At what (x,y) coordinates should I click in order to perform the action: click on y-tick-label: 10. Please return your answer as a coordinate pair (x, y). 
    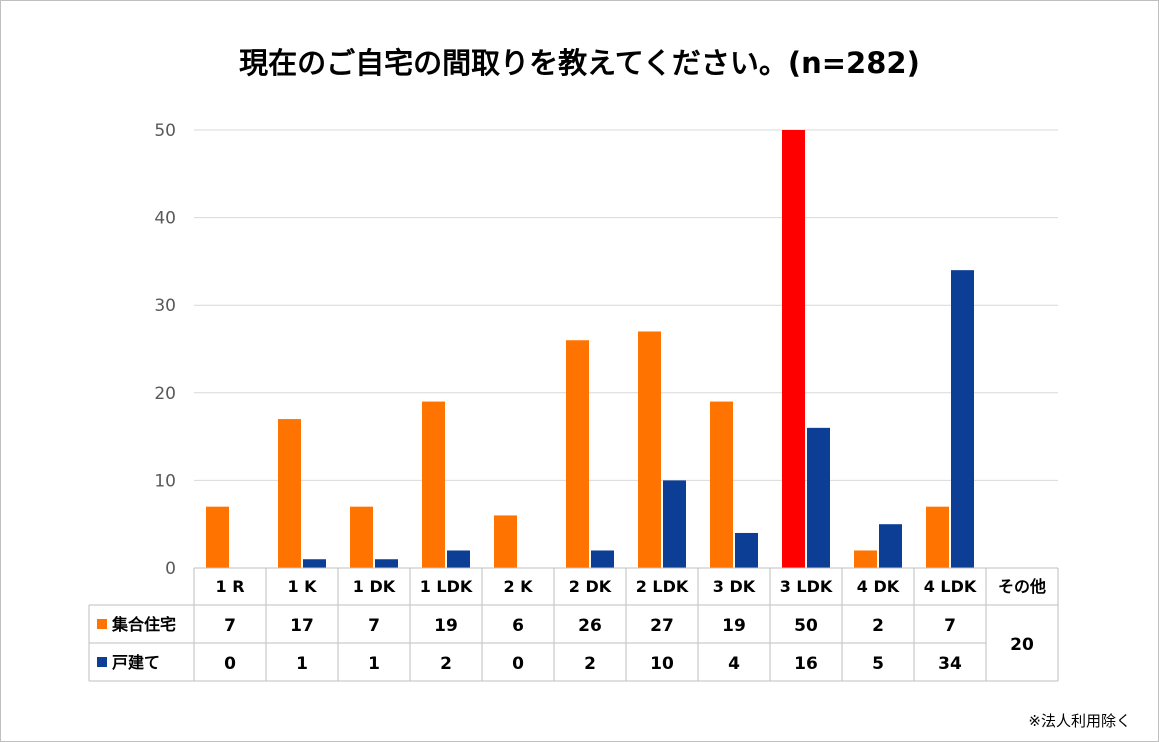
    Looking at the image, I should click on (165, 481).